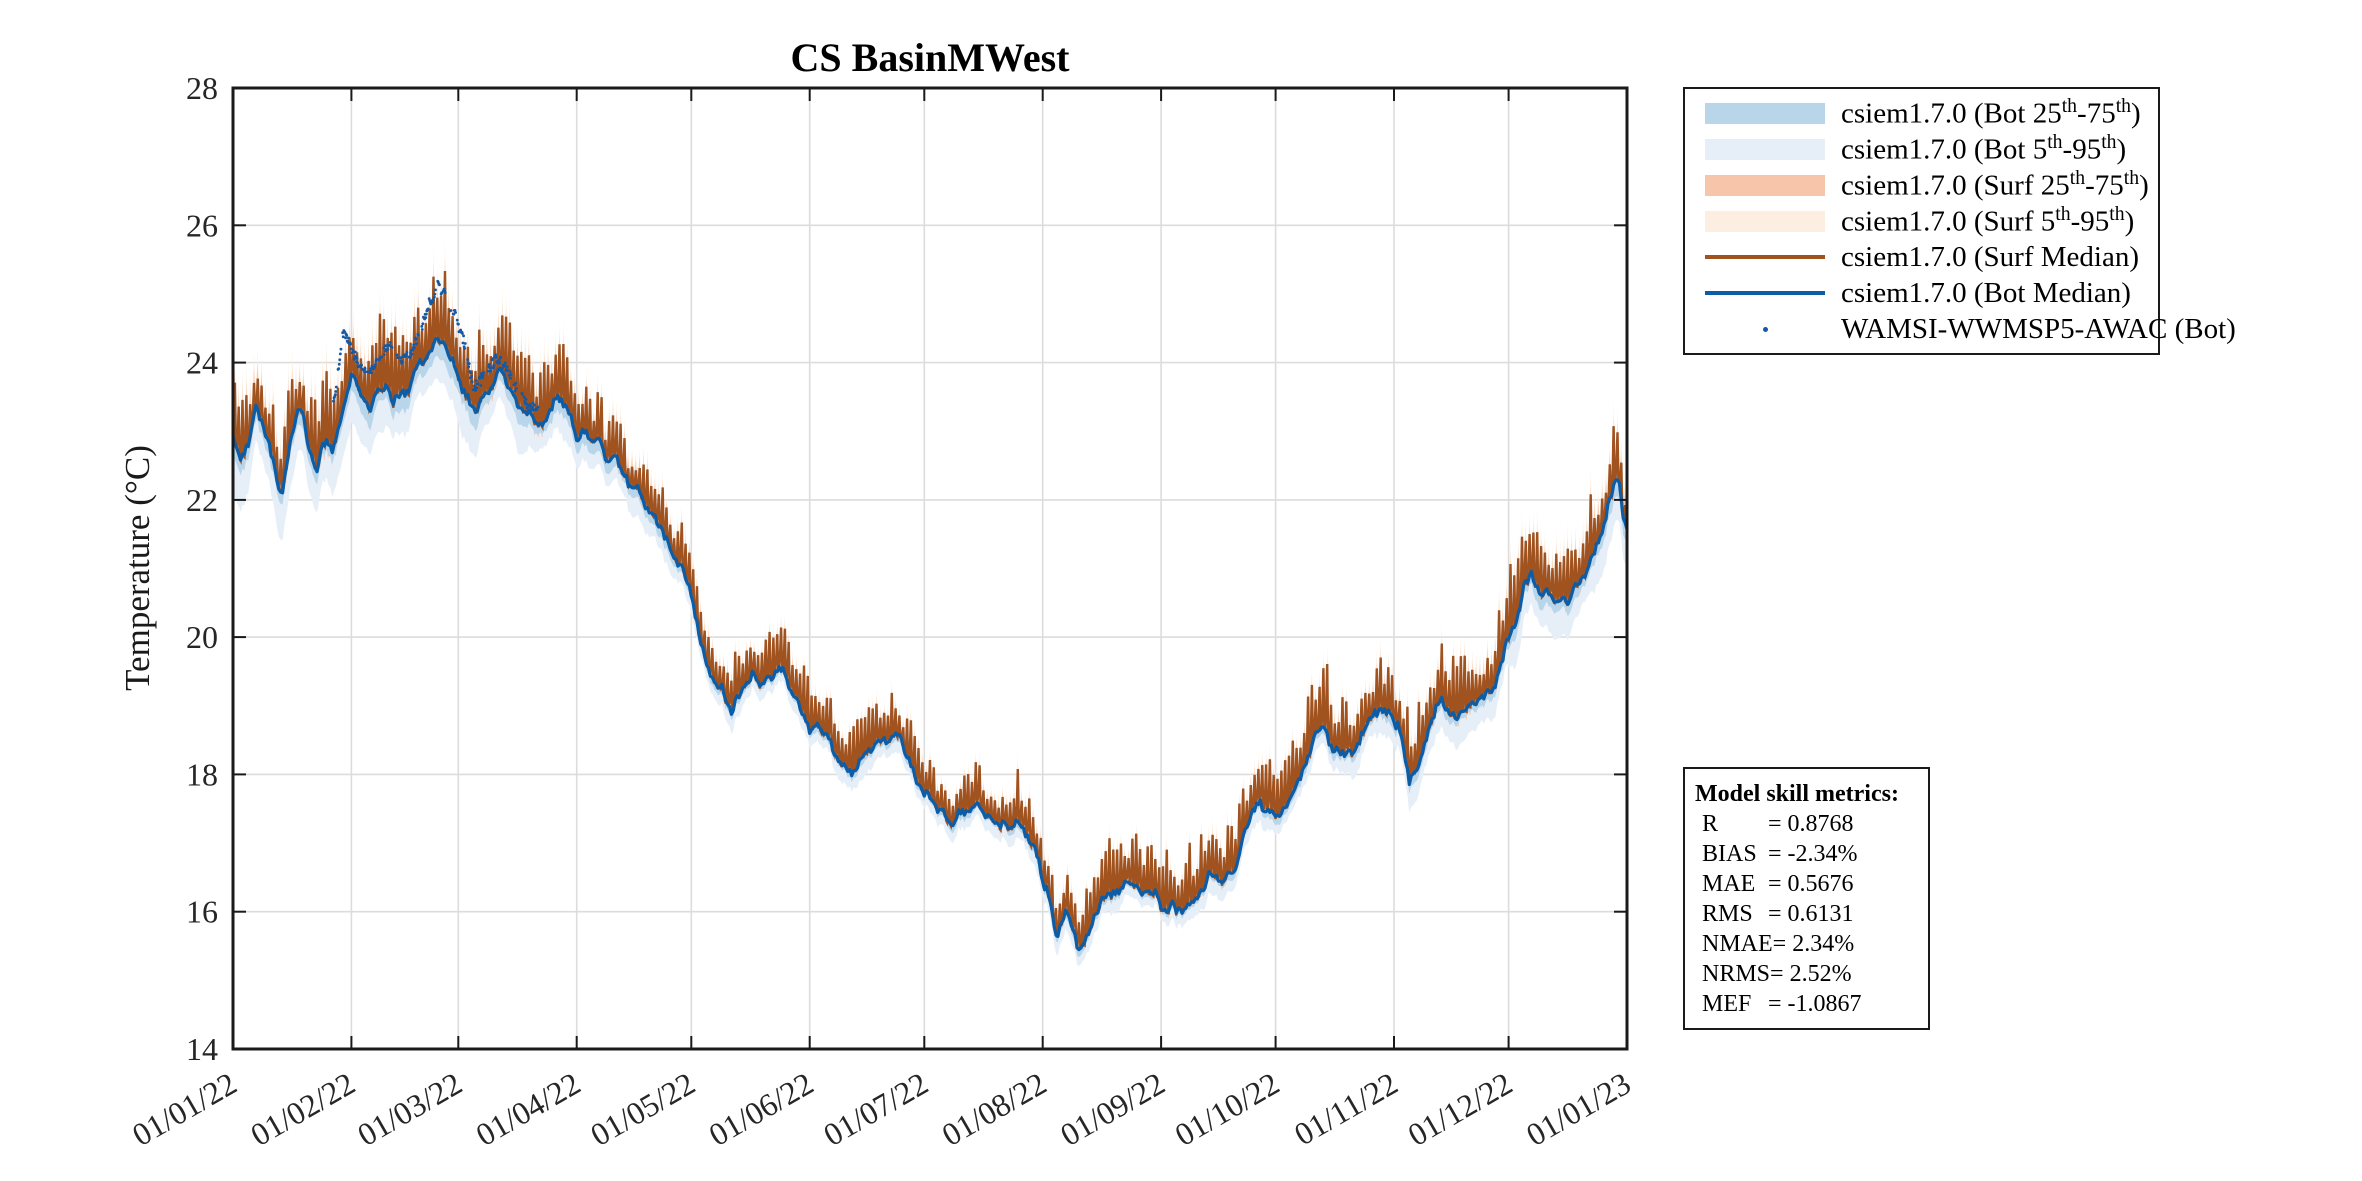 The image size is (2362, 1181). I want to click on metric-label: BIAS, so click(1729, 854).